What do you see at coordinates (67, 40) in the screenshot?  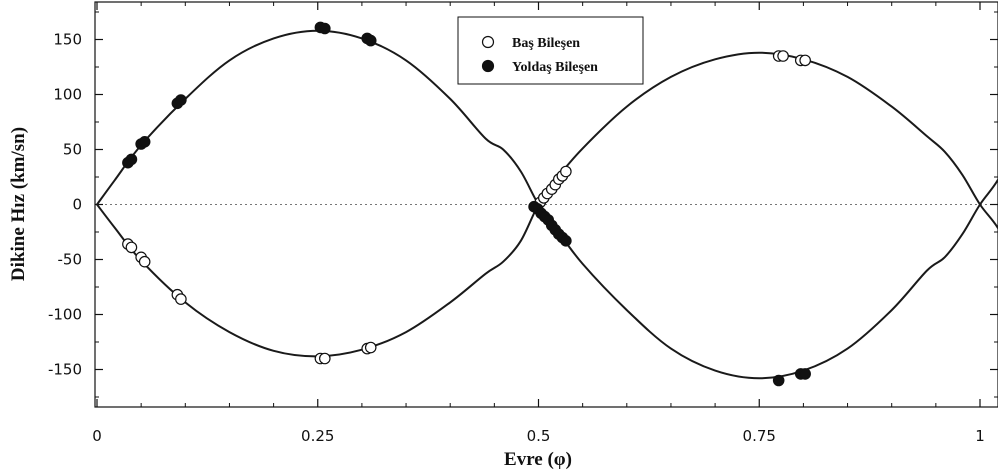 I see `y-tick-label: 150` at bounding box center [67, 40].